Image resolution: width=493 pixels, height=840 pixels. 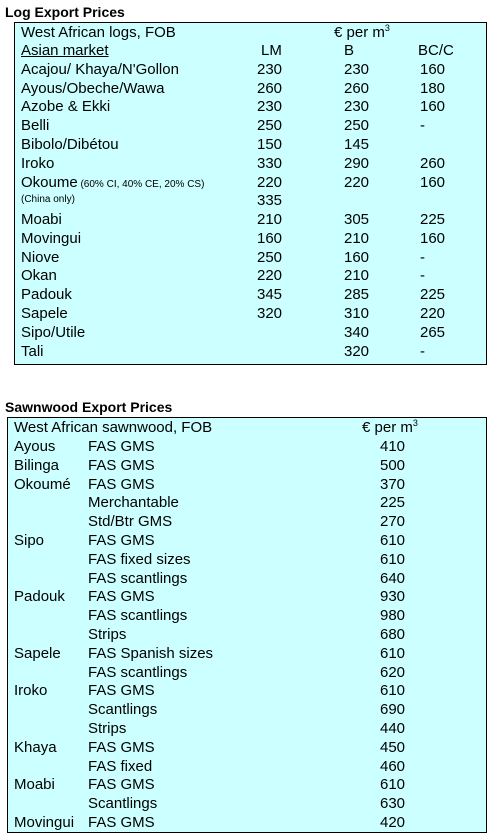 I want to click on sawn-row-species: Okoumé, so click(x=42, y=484).